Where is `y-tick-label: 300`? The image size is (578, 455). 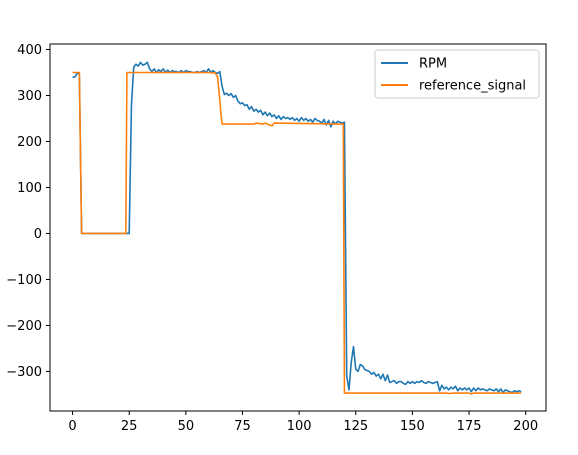 y-tick-label: 300 is located at coordinates (29, 96).